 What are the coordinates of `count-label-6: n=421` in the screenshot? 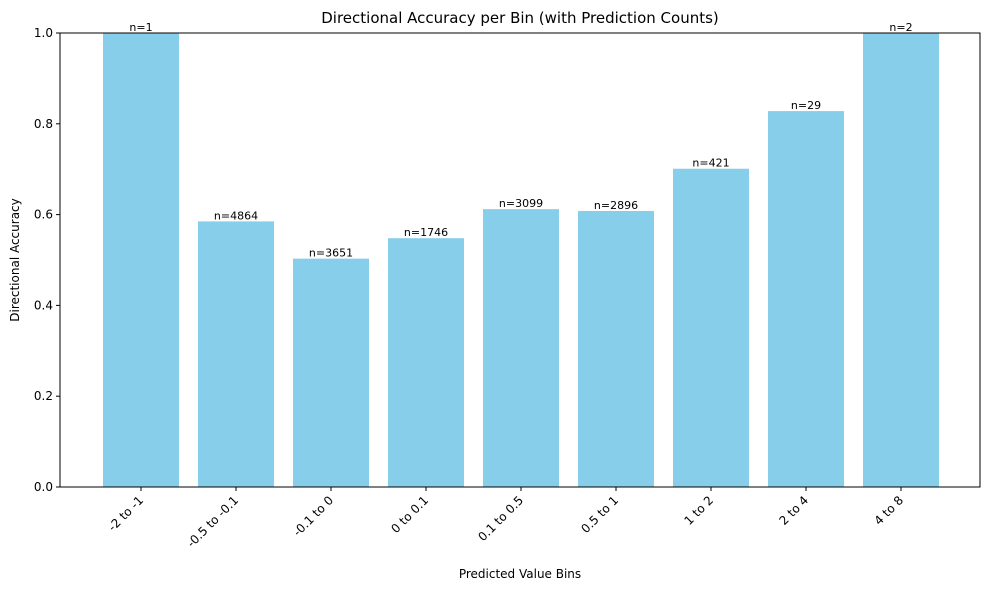 It's located at (710, 163).